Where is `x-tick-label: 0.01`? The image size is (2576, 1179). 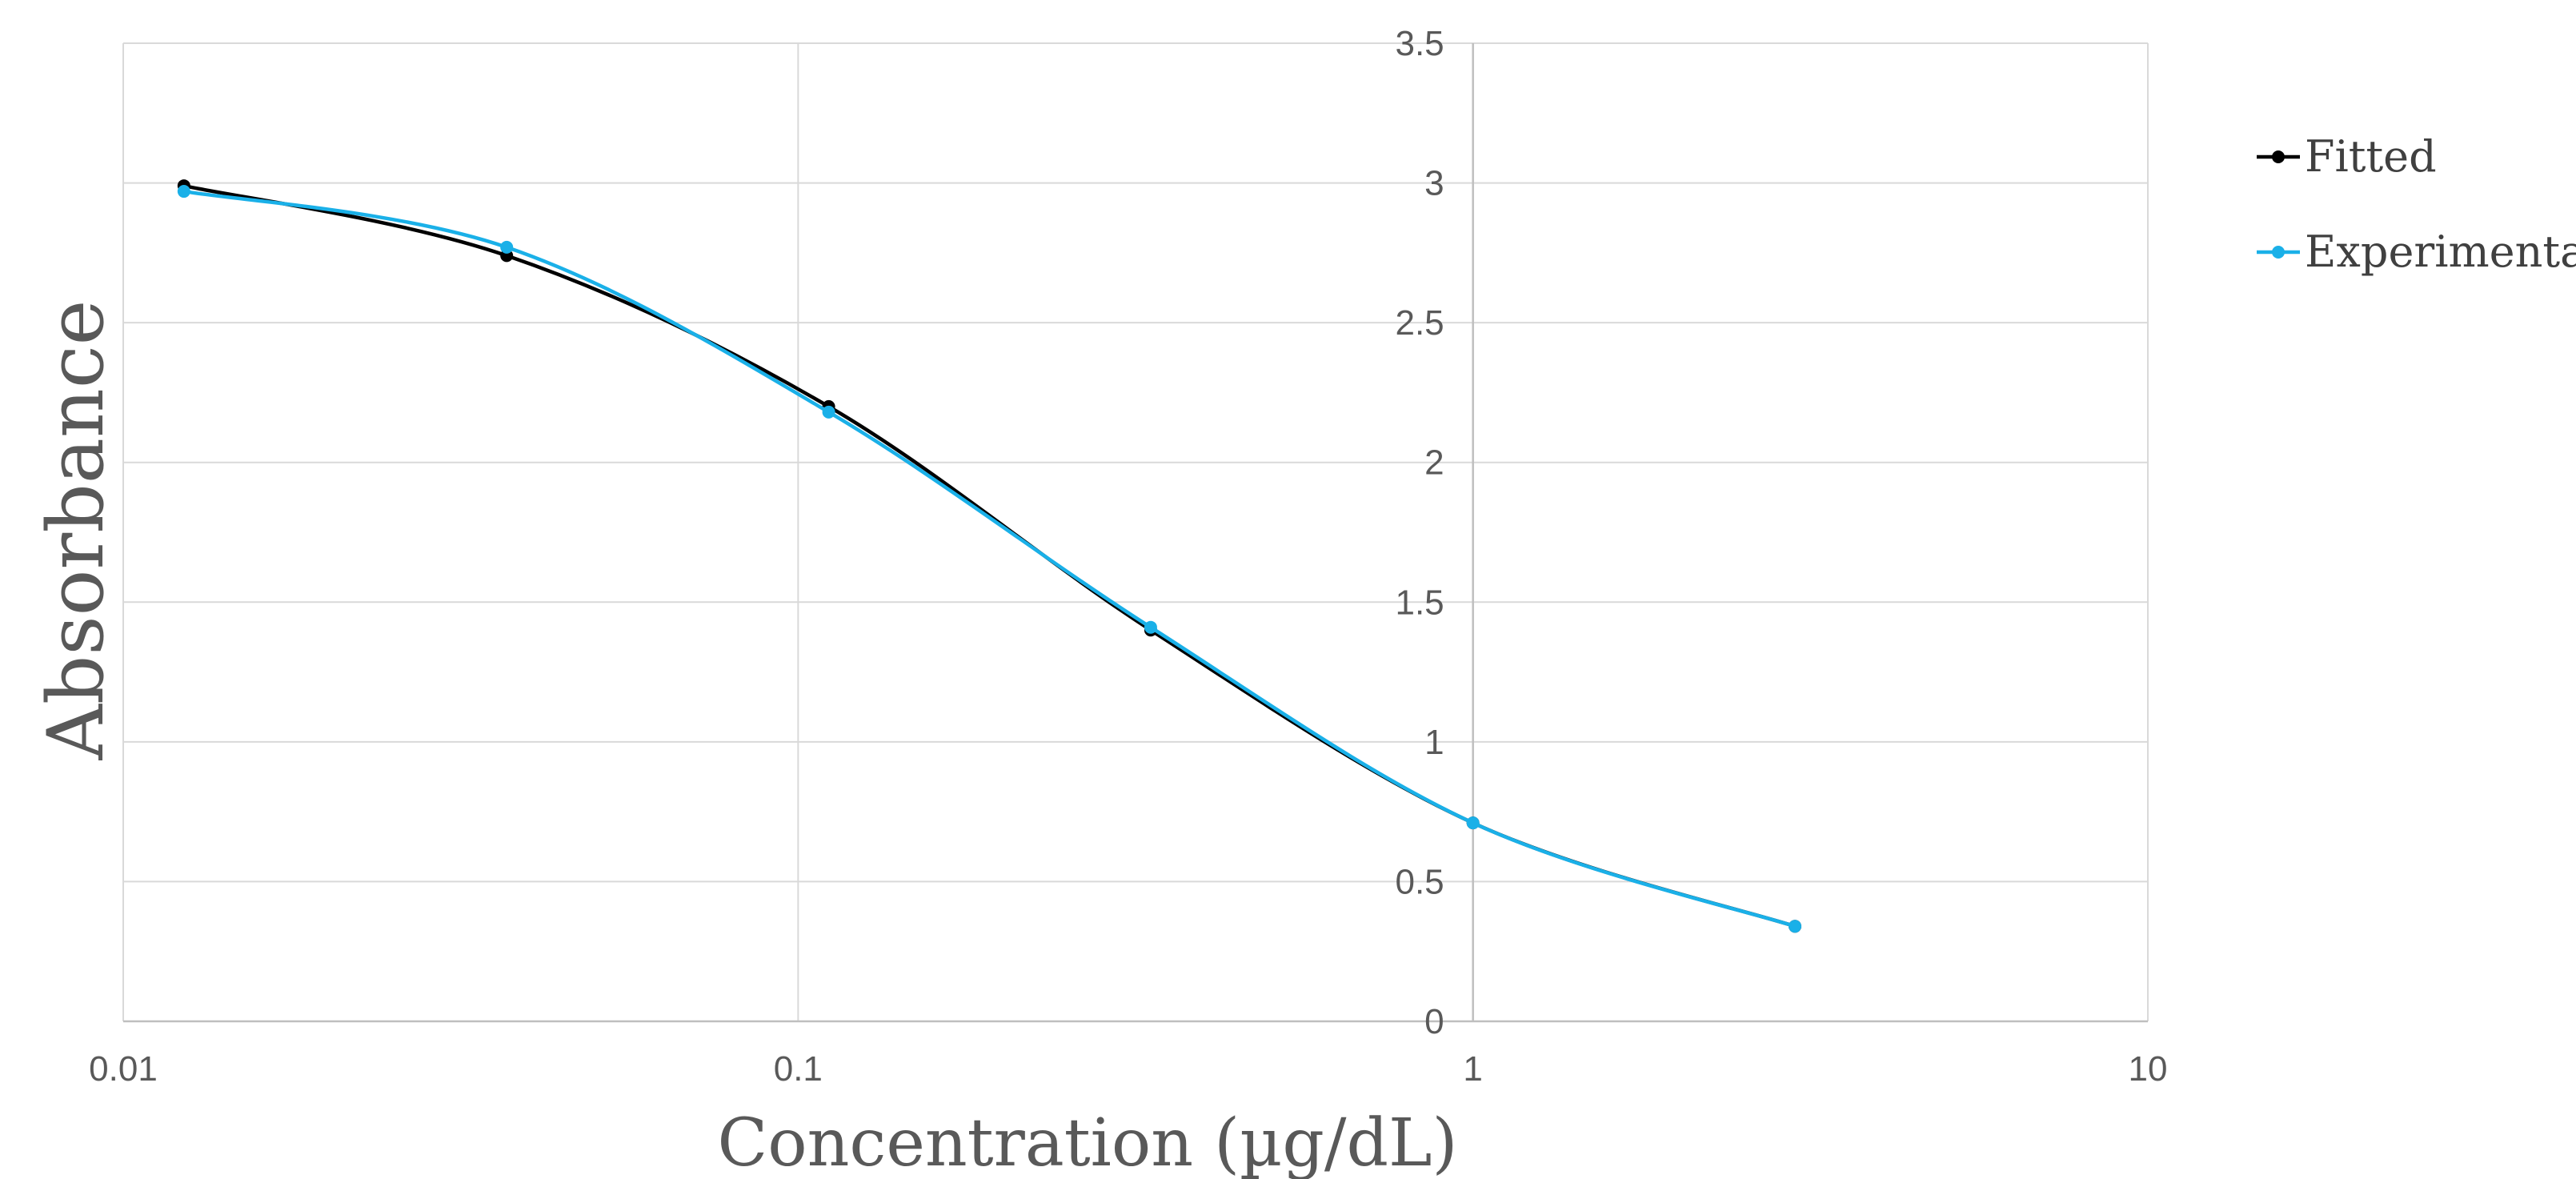 x-tick-label: 0.01 is located at coordinates (123, 1069).